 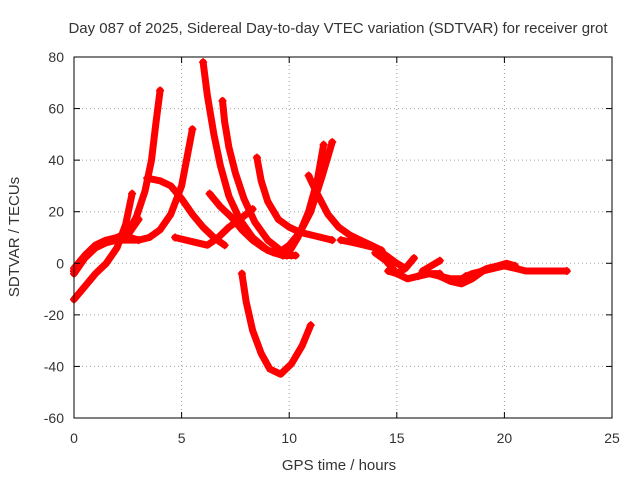 What do you see at coordinates (339, 465) in the screenshot?
I see `x-axis-label: GPS time / hours` at bounding box center [339, 465].